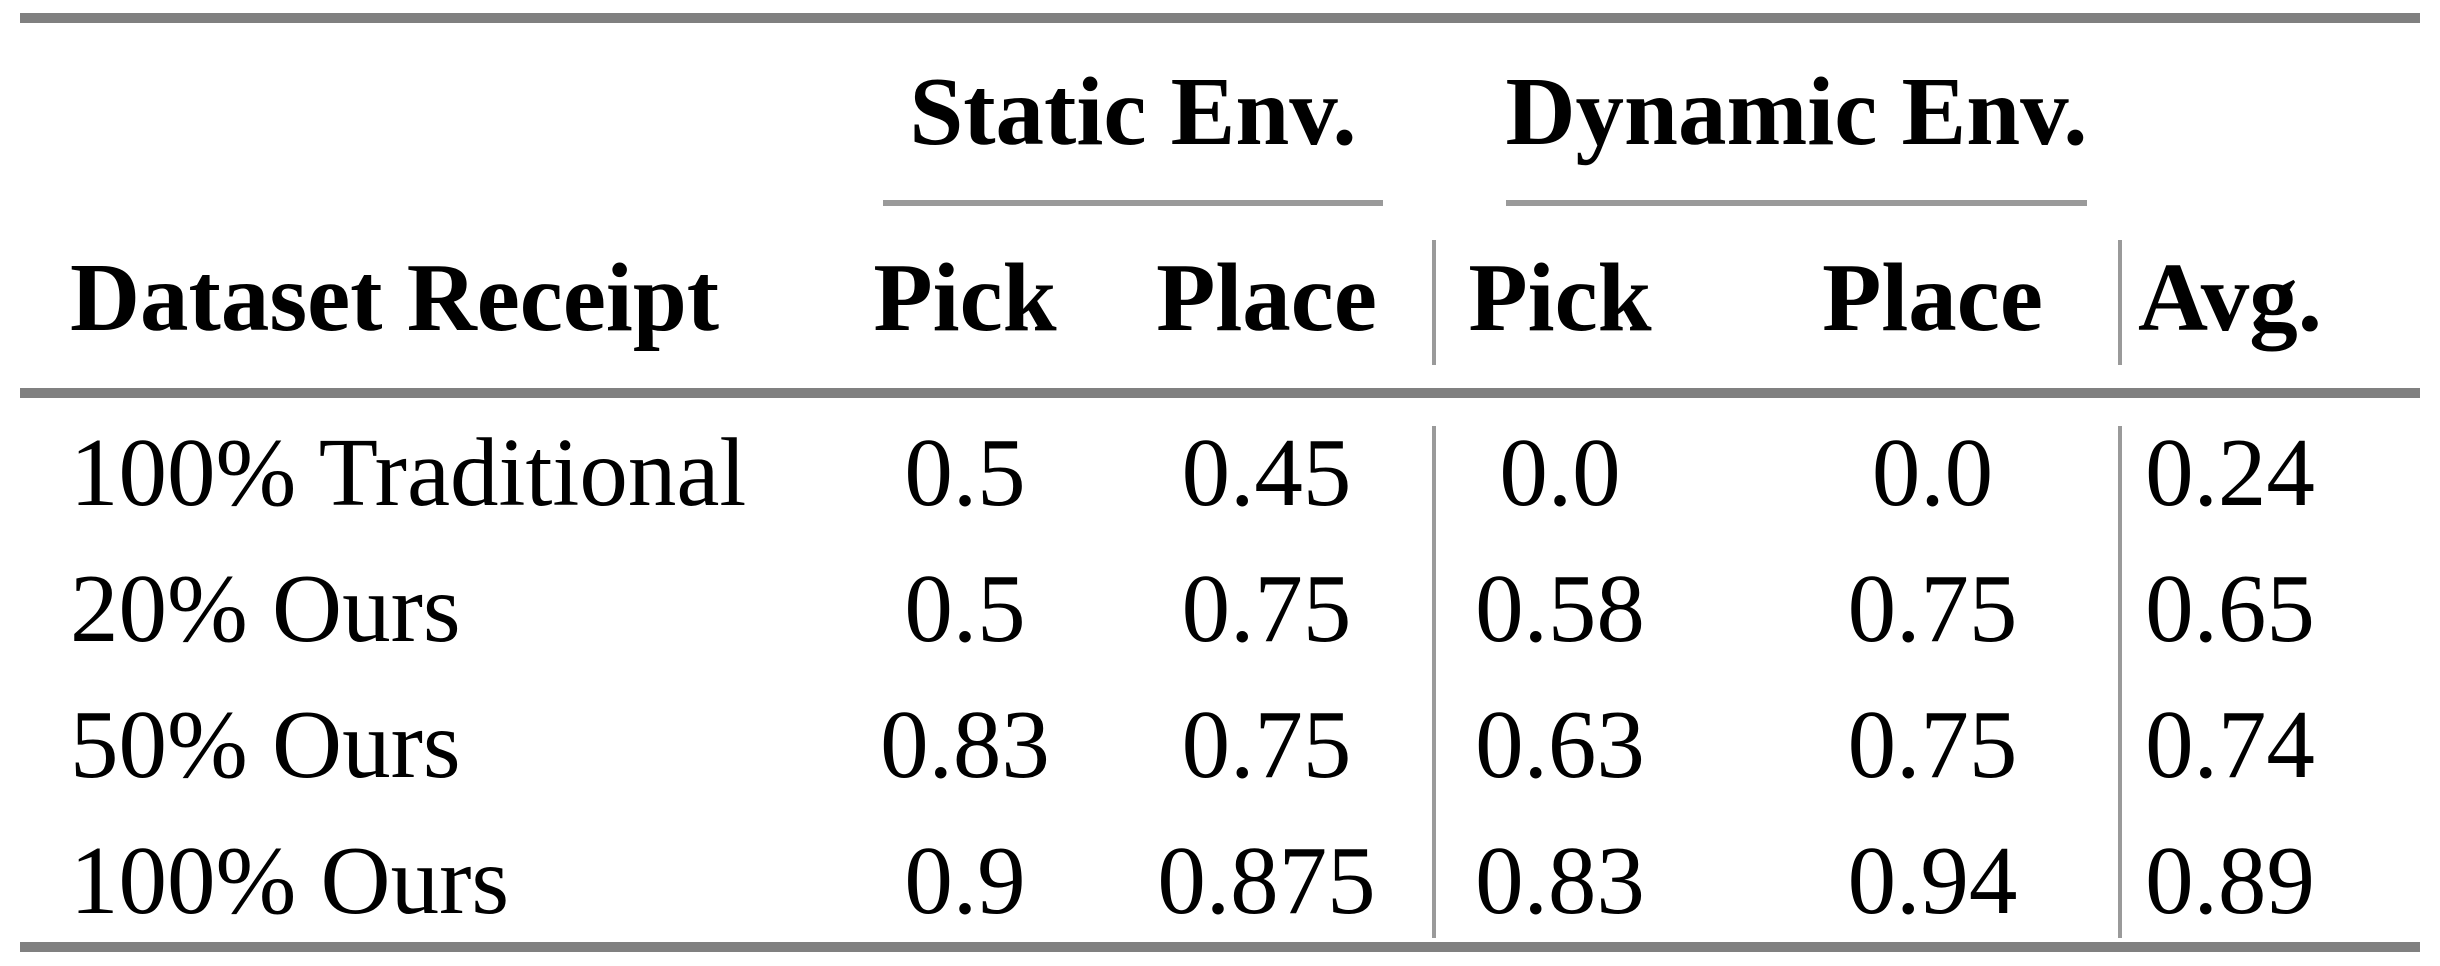  What do you see at coordinates (1932, 297) in the screenshot?
I see `header-dynamic-place: Place` at bounding box center [1932, 297].